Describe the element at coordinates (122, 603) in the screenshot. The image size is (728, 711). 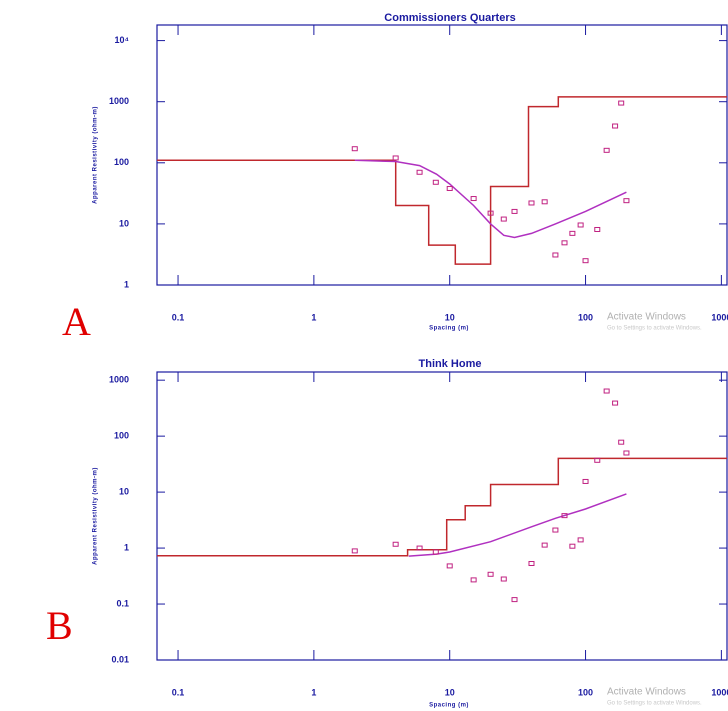
I see `y-tick-label: 0.1` at that location.